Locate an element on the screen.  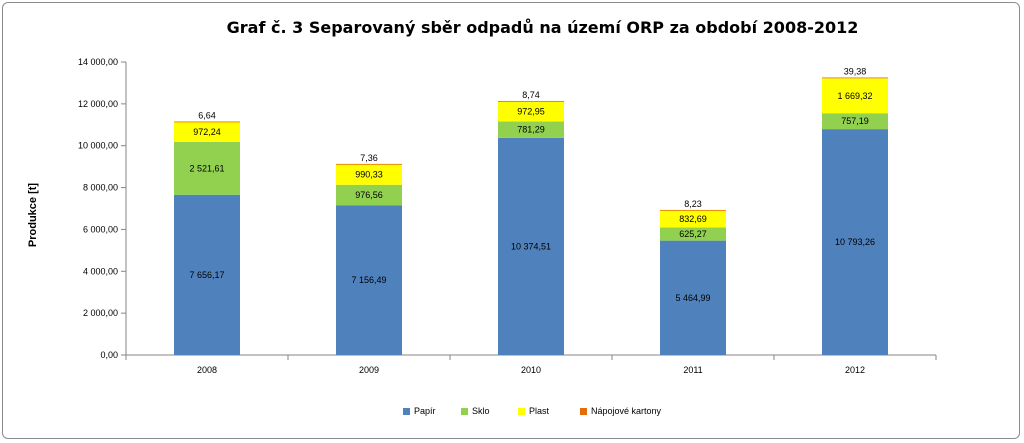
data-label: 2 521,61 is located at coordinates (206, 168).